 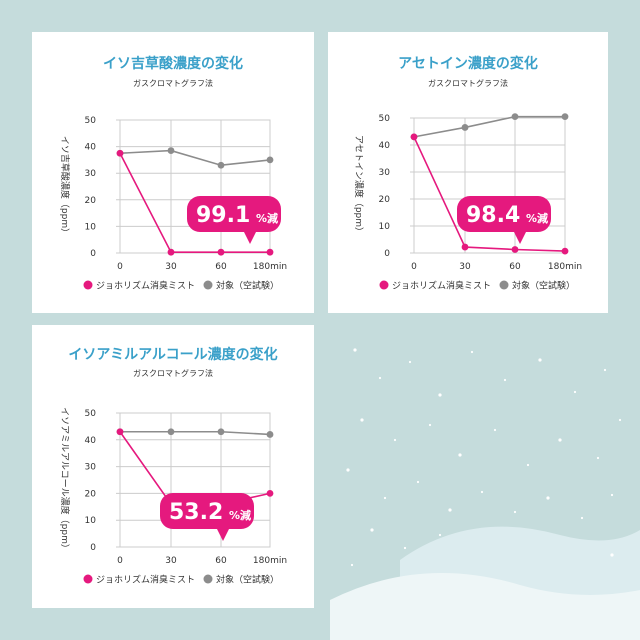 I want to click on chart-title: イソアミルアルコール濃度の変化, so click(x=172, y=354).